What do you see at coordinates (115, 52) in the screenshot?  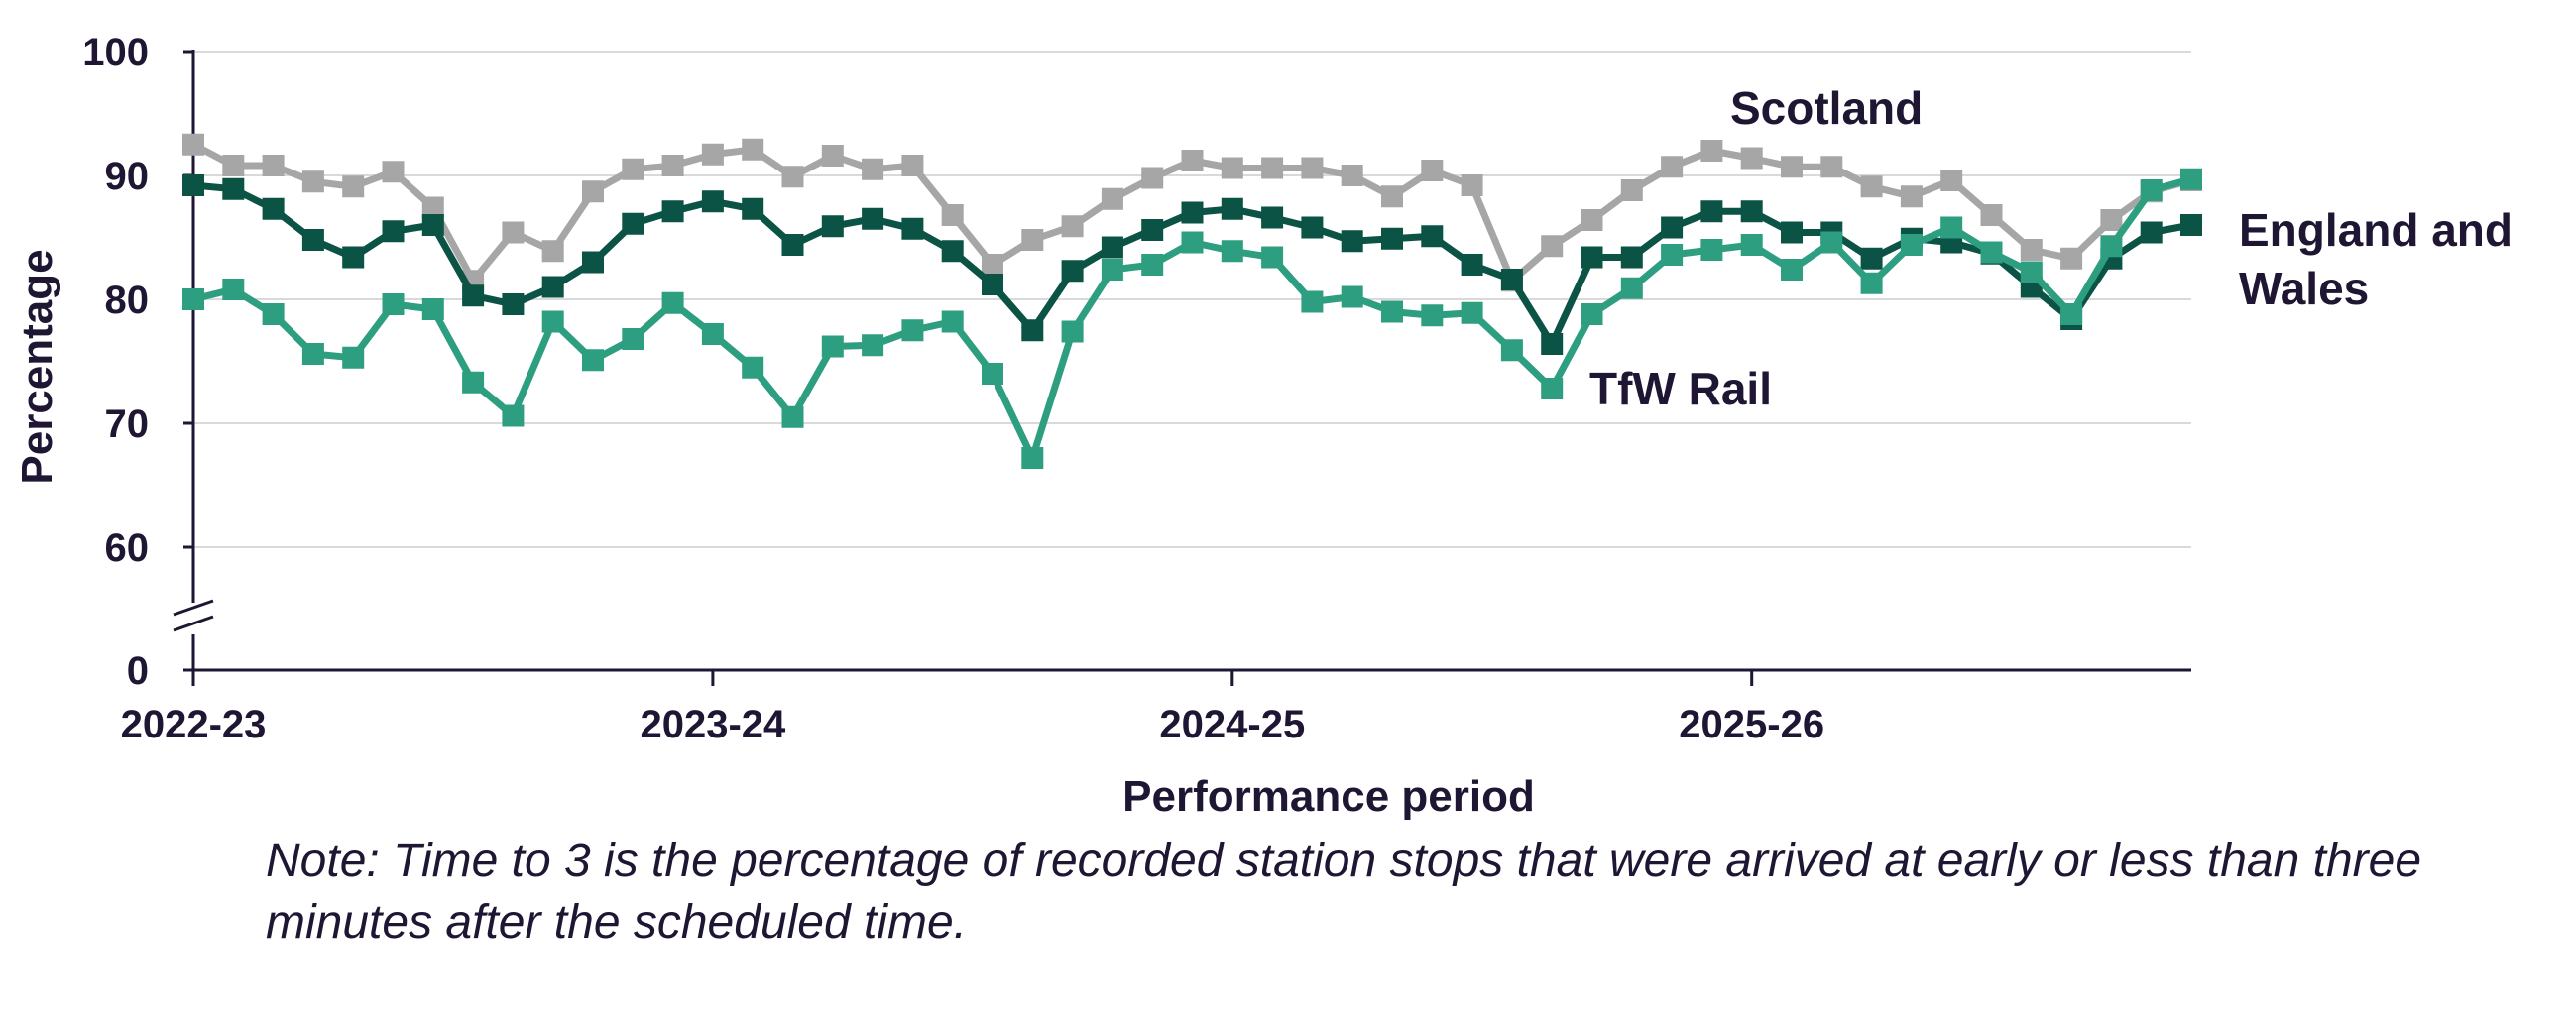 I see `y-tick-label: 100` at bounding box center [115, 52].